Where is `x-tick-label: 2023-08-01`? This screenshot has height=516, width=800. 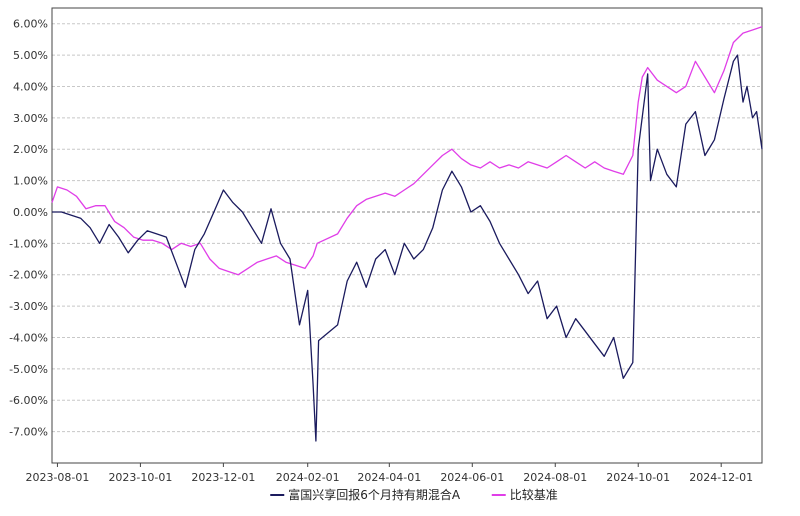
x-tick-label: 2023-08-01 is located at coordinates (57, 477).